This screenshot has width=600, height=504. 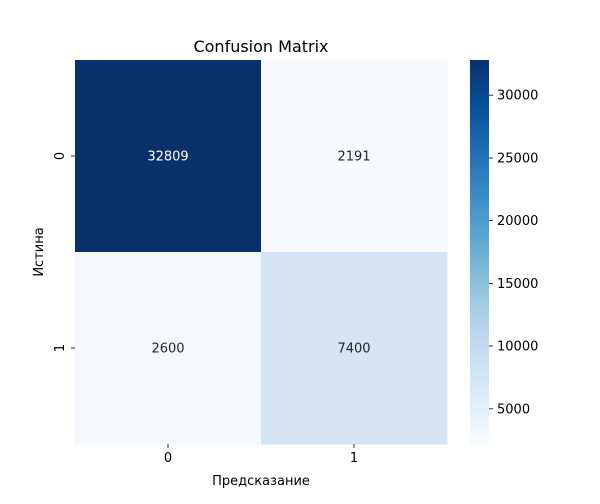 I want to click on colorbar-tick-label-0: 5000, so click(x=513, y=409).